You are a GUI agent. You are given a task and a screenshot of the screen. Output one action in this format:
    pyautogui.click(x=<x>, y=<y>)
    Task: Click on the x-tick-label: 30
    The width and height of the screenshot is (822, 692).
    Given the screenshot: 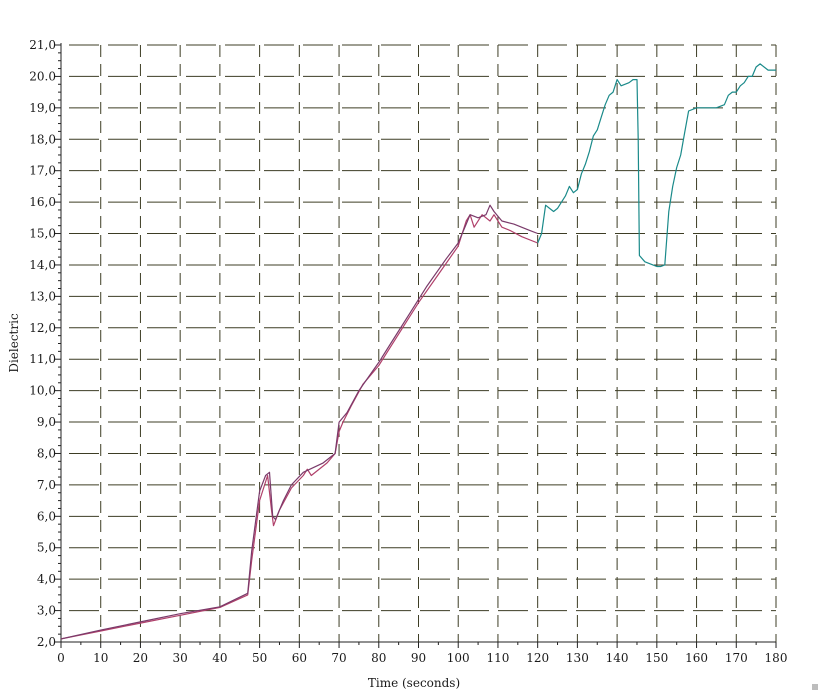 What is the action you would take?
    pyautogui.click(x=180, y=658)
    